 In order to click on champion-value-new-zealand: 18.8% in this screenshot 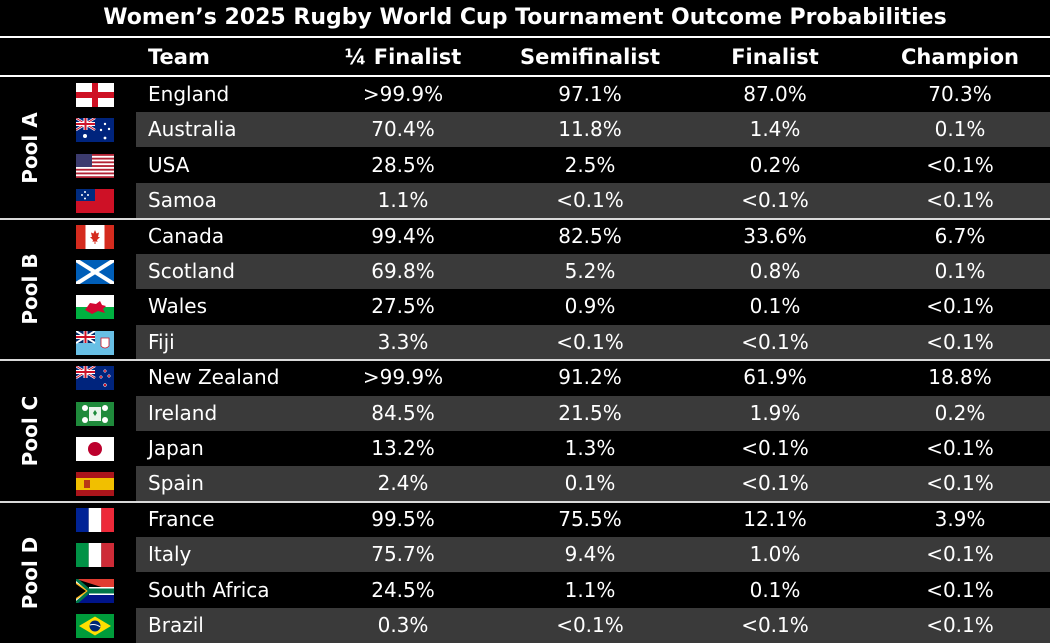, I will do `click(960, 377)`.